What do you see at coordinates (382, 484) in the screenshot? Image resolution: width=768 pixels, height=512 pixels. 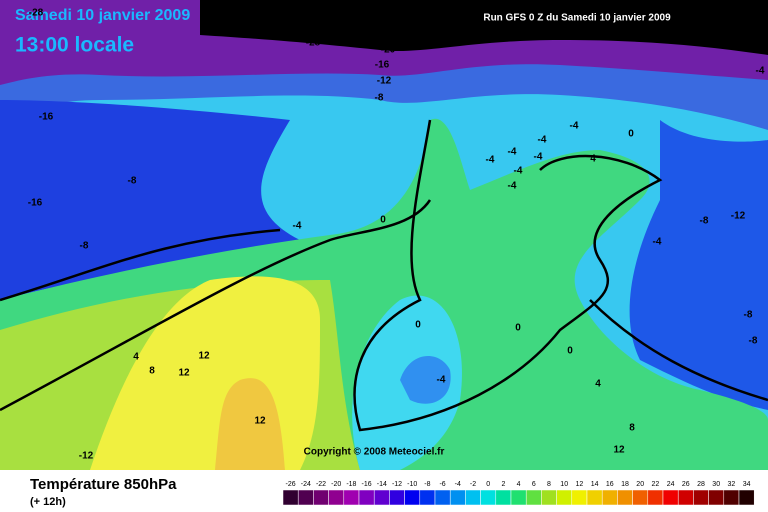 I see `legend-label: -14` at bounding box center [382, 484].